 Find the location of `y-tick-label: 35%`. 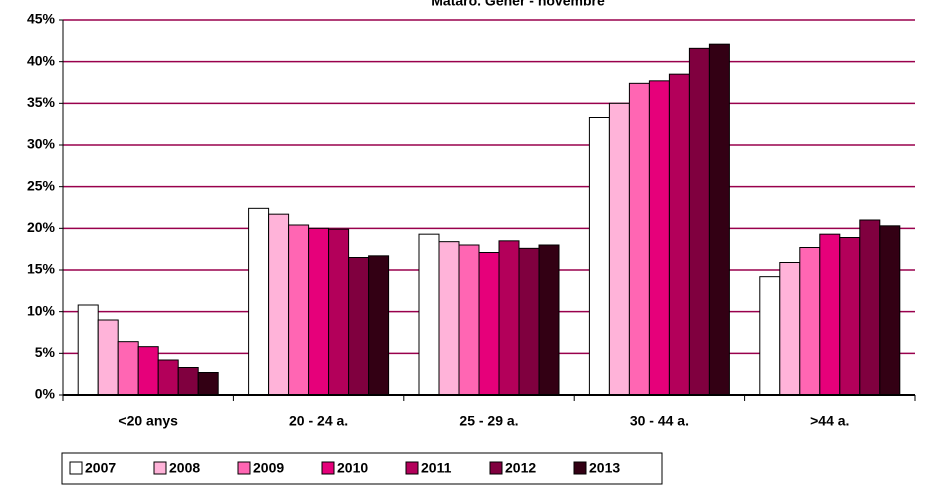

y-tick-label: 35% is located at coordinates (41, 102).